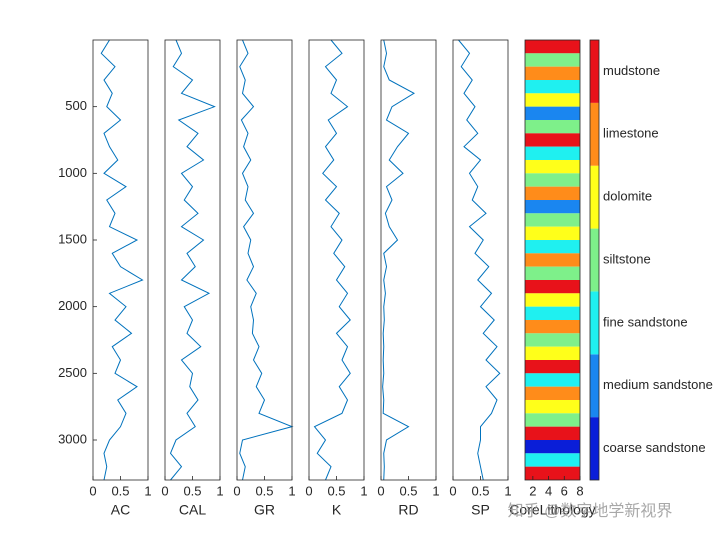  What do you see at coordinates (579, 490) in the screenshot?
I see `x-tick-label: 8` at bounding box center [579, 490].